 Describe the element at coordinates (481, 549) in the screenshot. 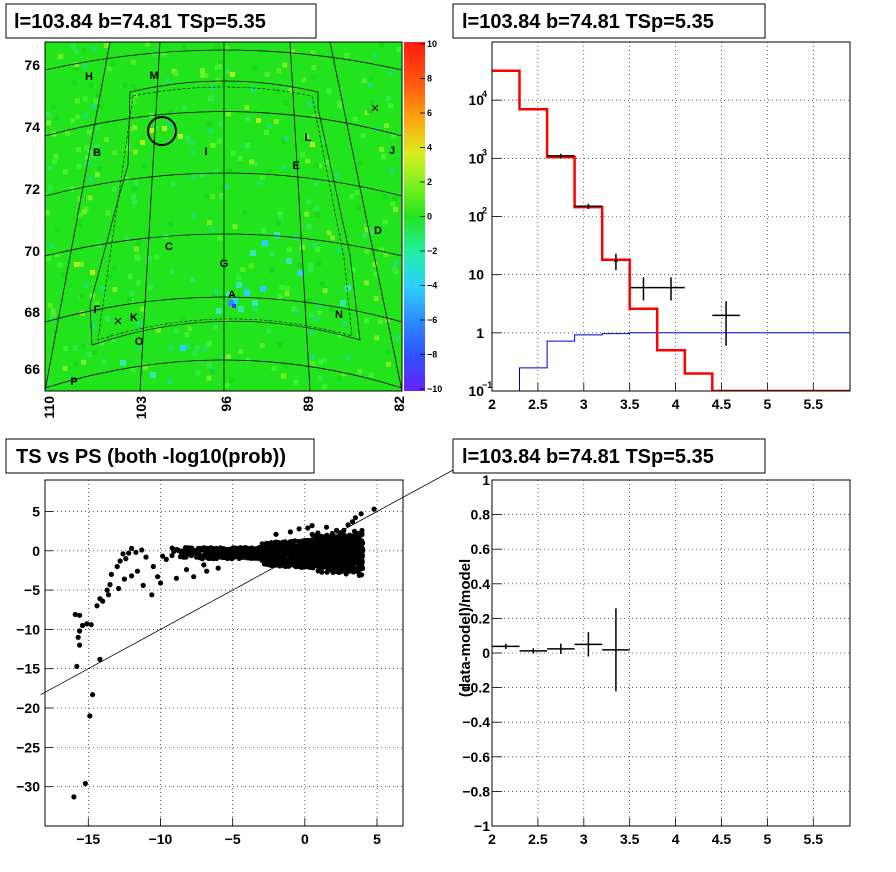

I see `y-tick-label: 0.6` at that location.